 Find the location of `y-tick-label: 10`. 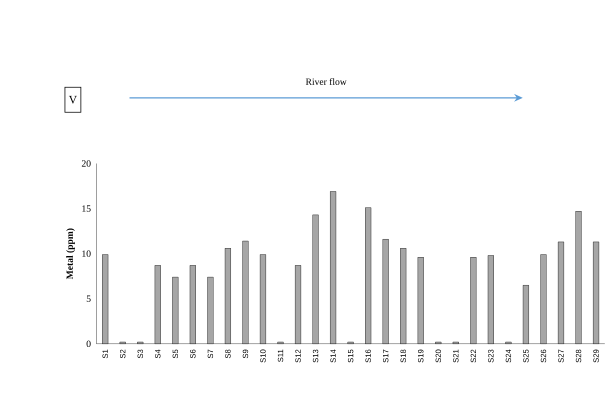

y-tick-label: 10 is located at coordinates (86, 254).